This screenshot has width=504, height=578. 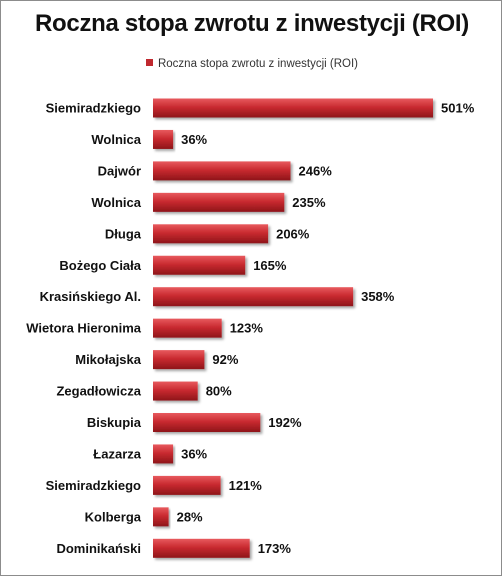 I want to click on value-label: 206%, so click(x=293, y=233).